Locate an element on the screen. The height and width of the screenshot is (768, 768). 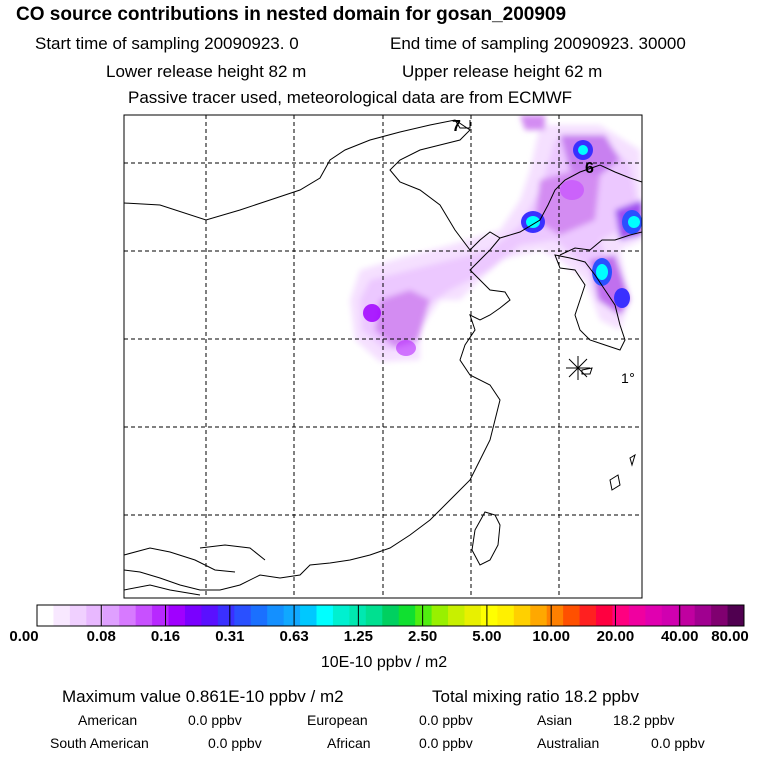
end-time-label: End time of sampling 20090923. 30000 is located at coordinates (538, 43).